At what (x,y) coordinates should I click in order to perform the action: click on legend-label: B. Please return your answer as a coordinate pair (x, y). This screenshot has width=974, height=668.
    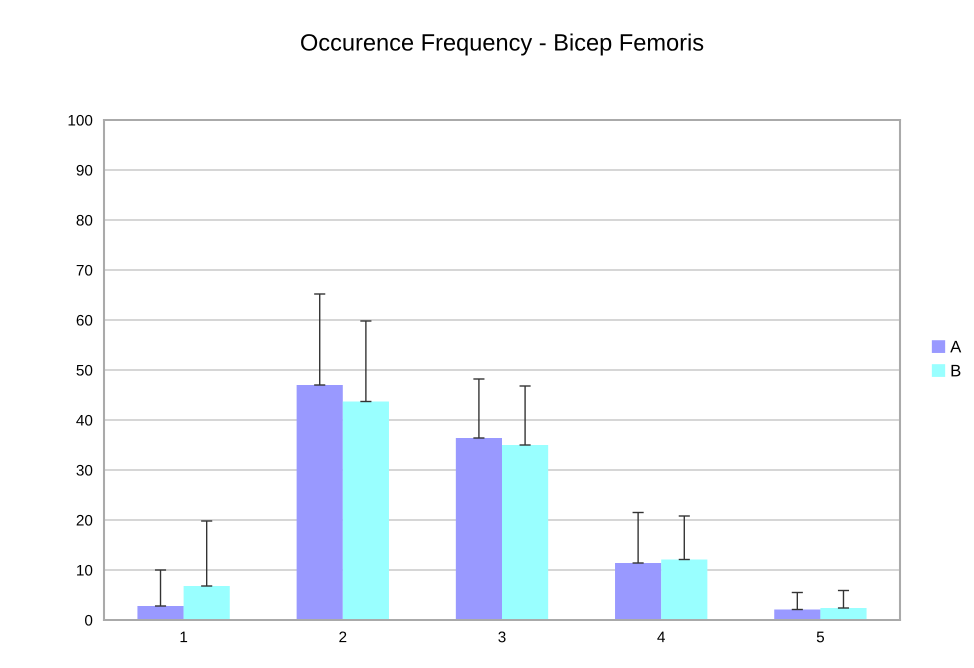
    Looking at the image, I should click on (956, 370).